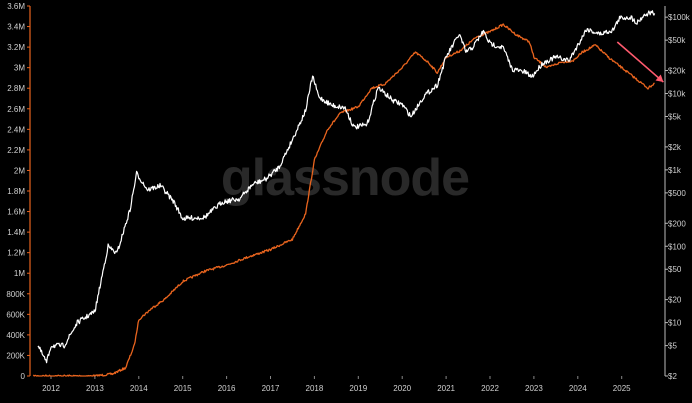 This screenshot has width=692, height=403. Describe the element at coordinates (672, 346) in the screenshot. I see `right-tick-label: $5` at that location.